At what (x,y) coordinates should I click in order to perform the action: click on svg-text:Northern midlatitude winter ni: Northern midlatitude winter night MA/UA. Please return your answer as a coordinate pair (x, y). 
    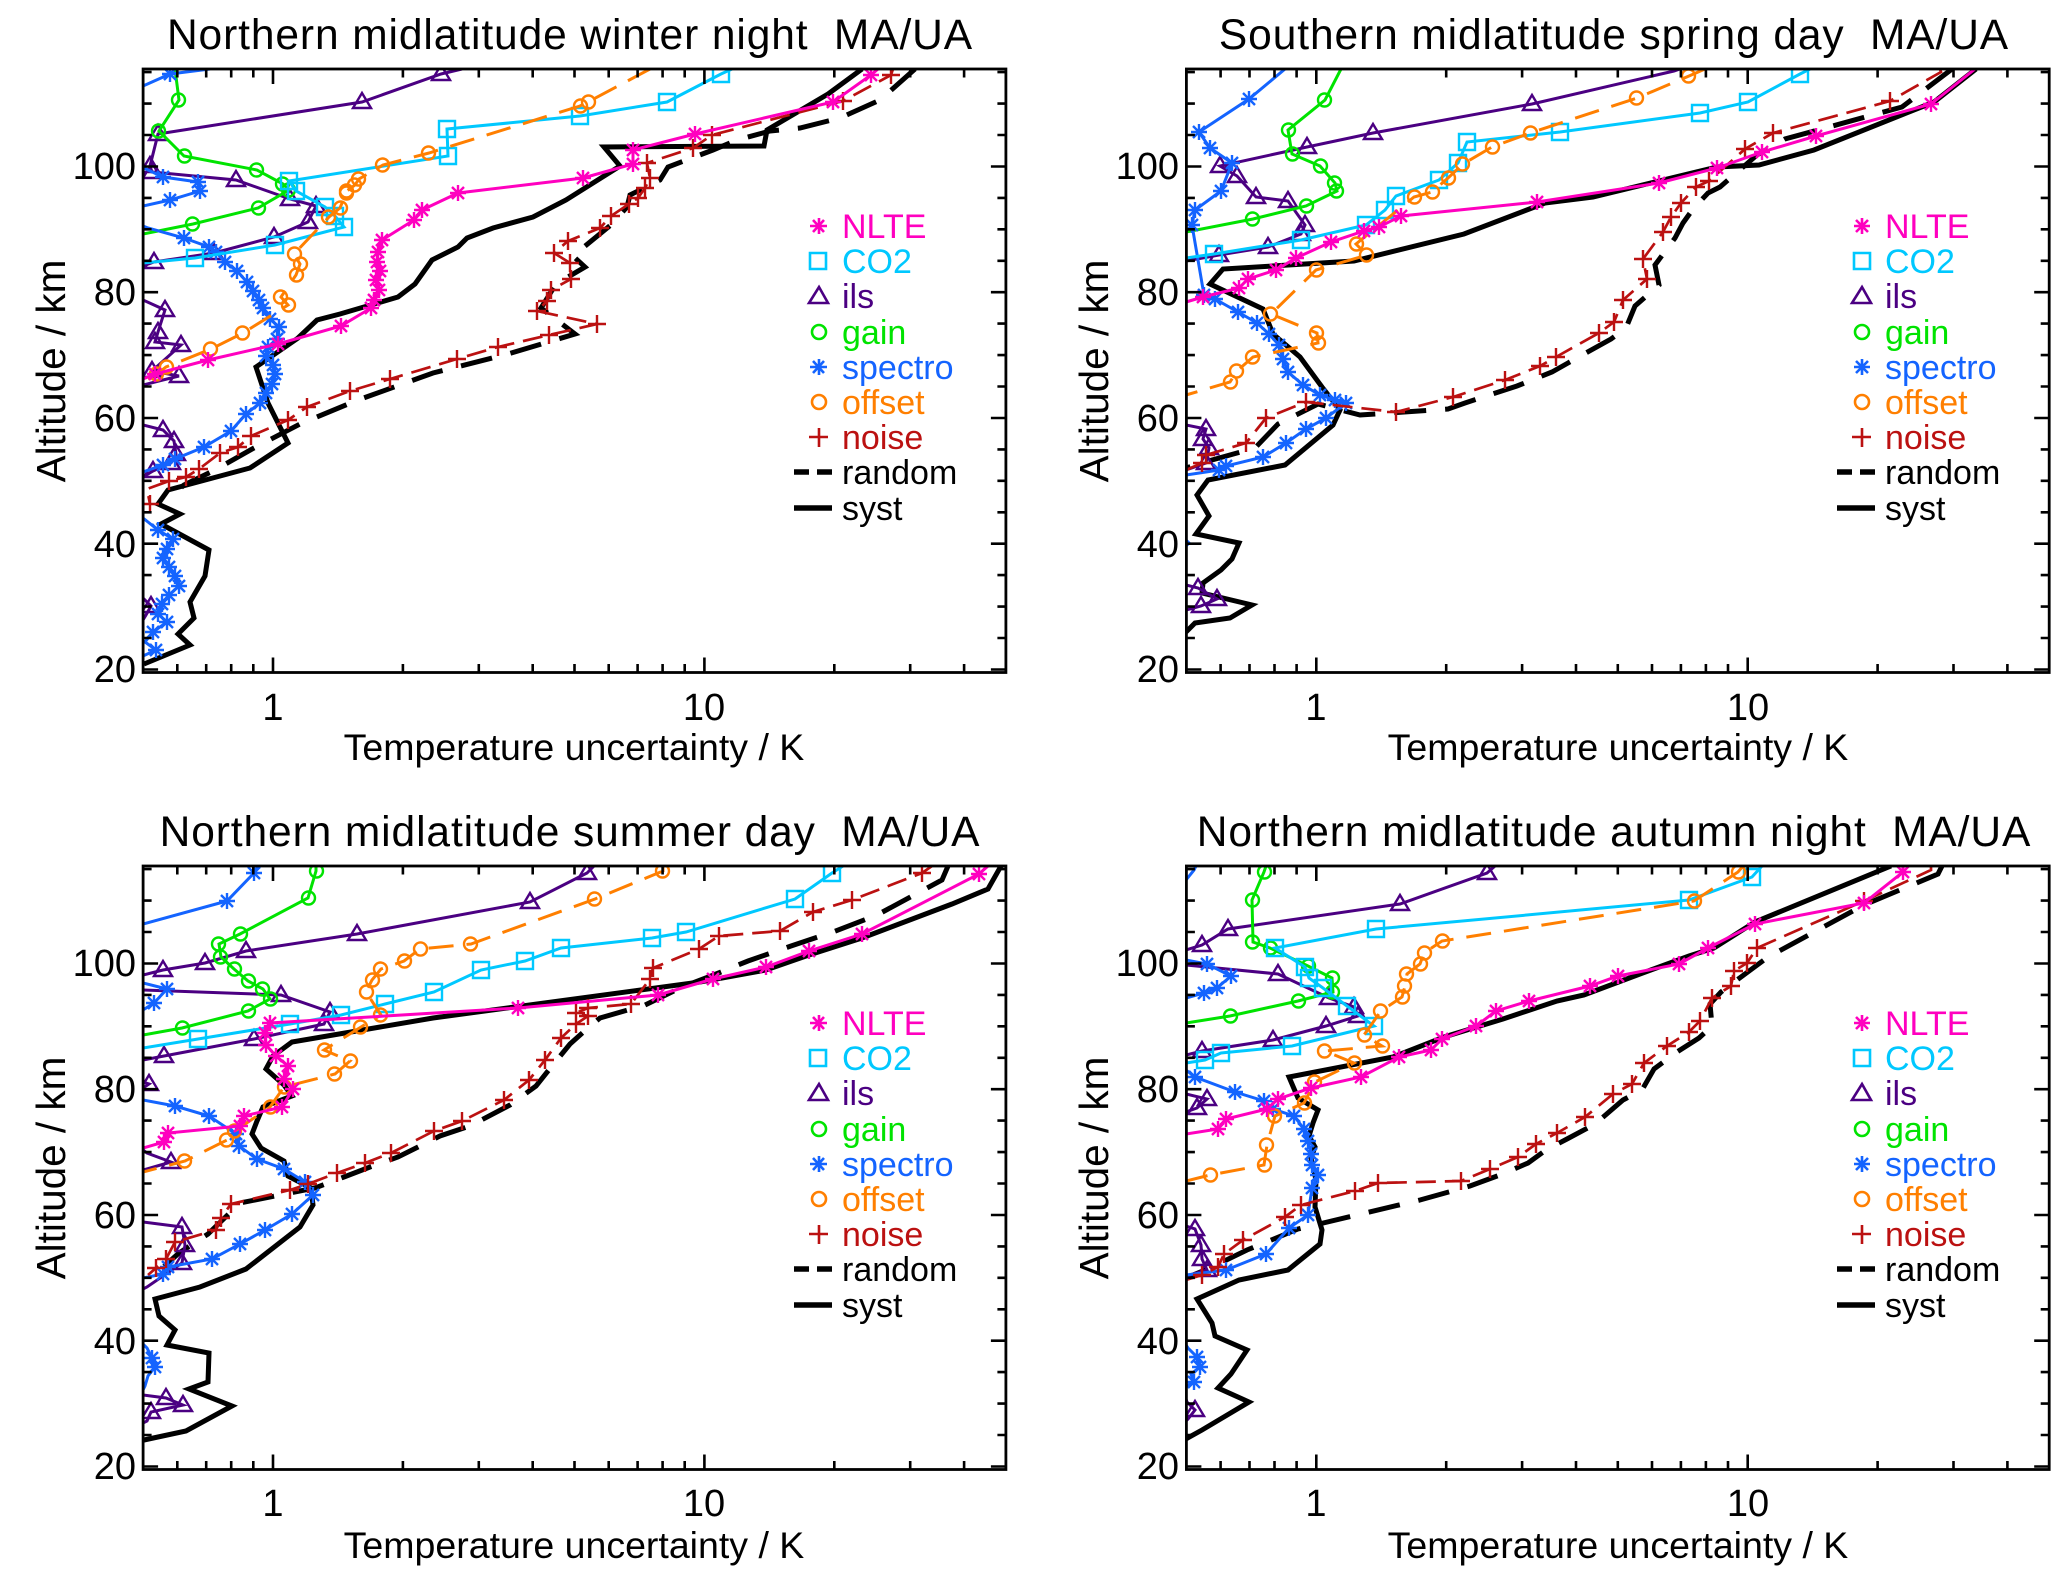
    Looking at the image, I should click on (570, 35).